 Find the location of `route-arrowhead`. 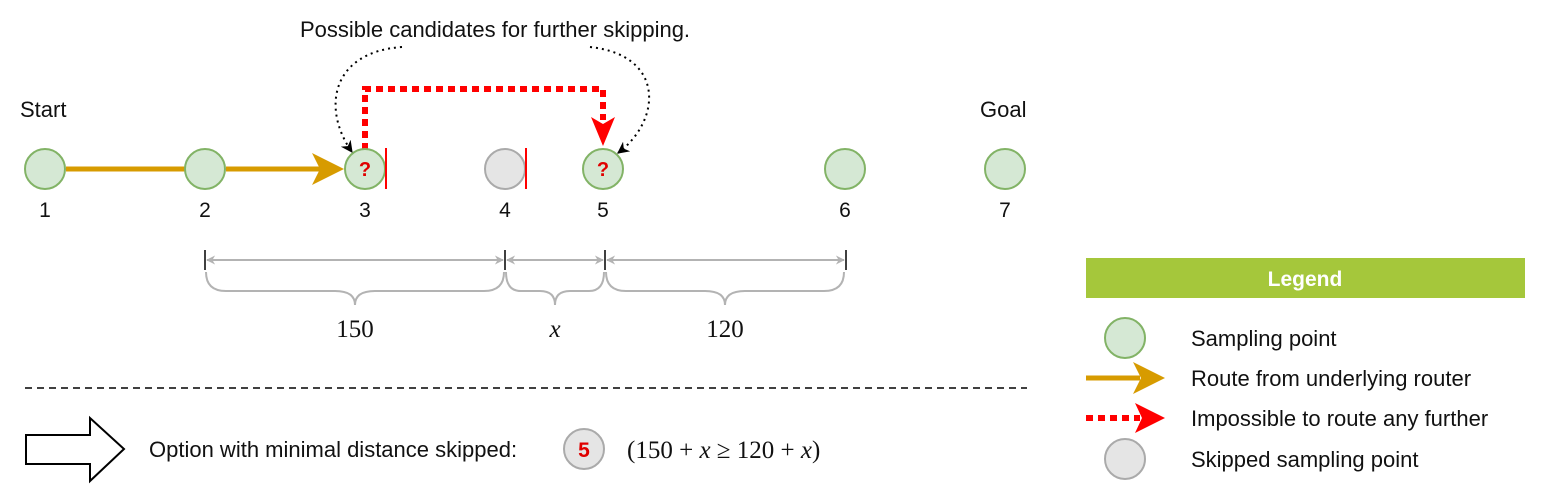

route-arrowhead is located at coordinates (328, 169).